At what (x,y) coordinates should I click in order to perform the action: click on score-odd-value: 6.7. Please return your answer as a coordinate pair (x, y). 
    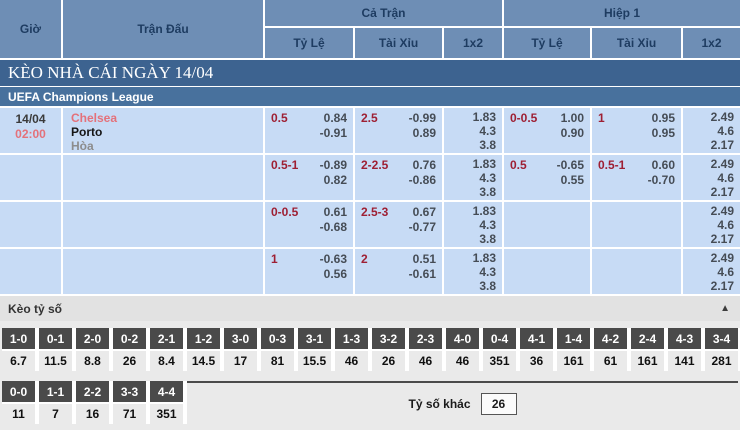
    Looking at the image, I should click on (18, 361).